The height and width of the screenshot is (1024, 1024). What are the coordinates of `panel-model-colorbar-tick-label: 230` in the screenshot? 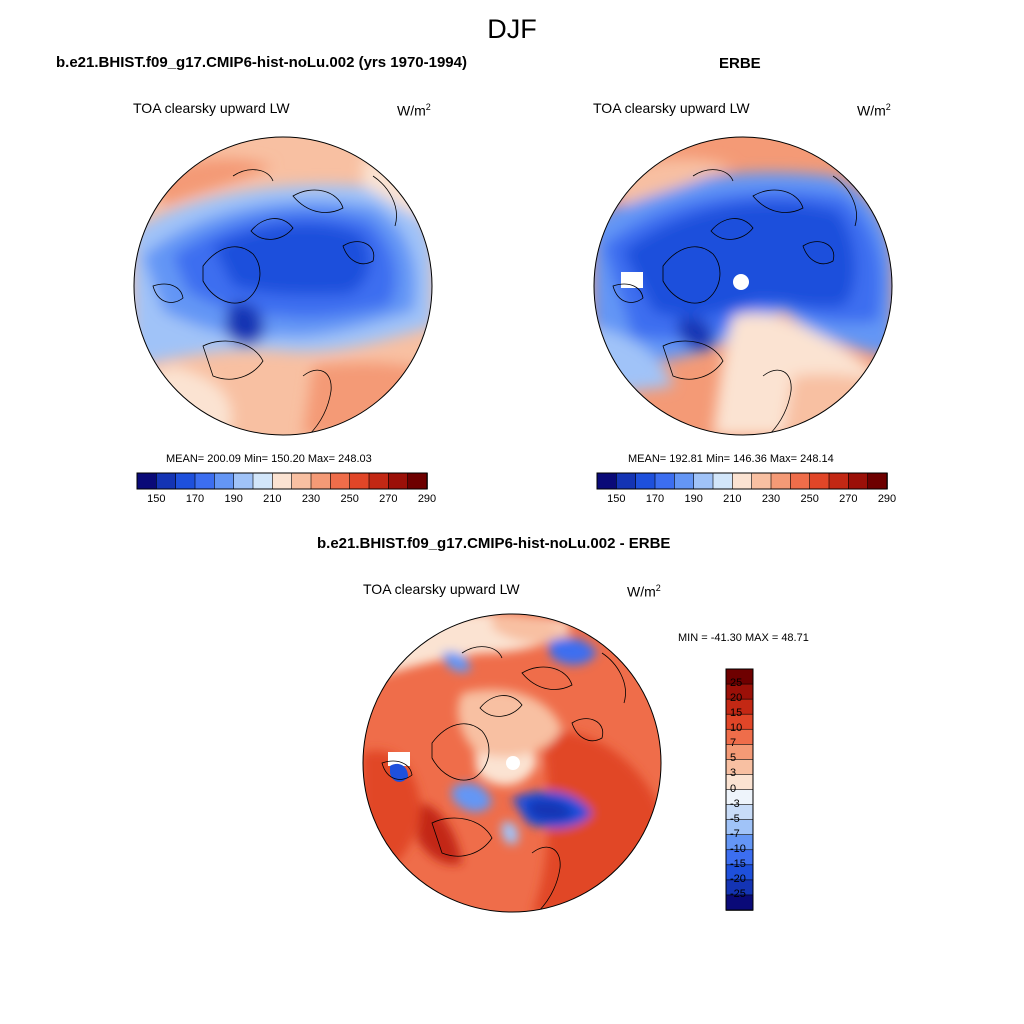 It's located at (311, 499).